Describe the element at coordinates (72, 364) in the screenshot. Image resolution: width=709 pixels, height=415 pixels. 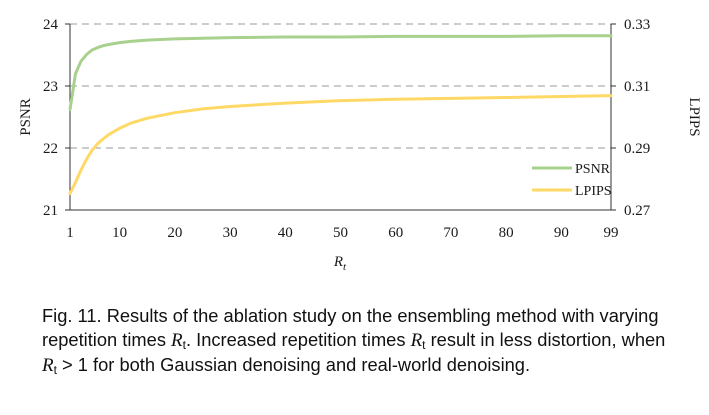
I see `caption-text-4: > 1` at that location.